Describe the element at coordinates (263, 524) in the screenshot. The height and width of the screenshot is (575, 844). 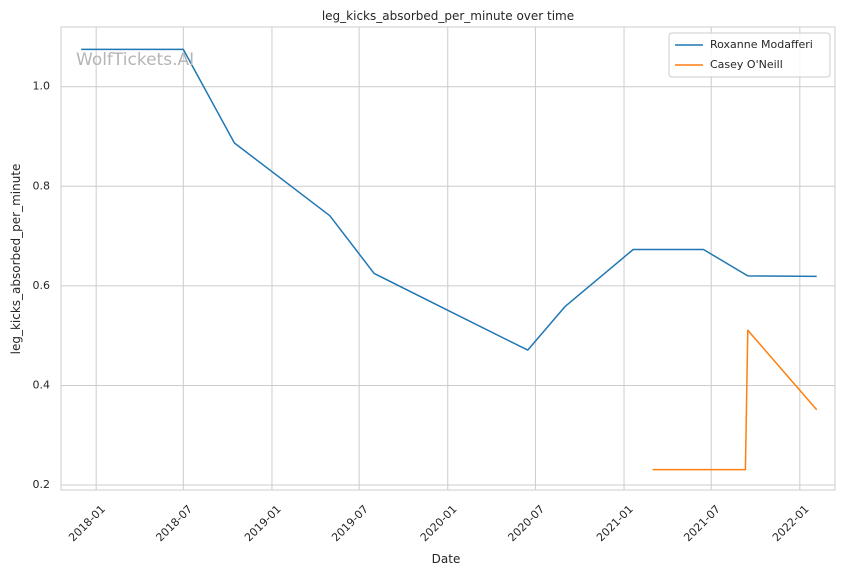
I see `x-tick-label: 2019-01` at that location.